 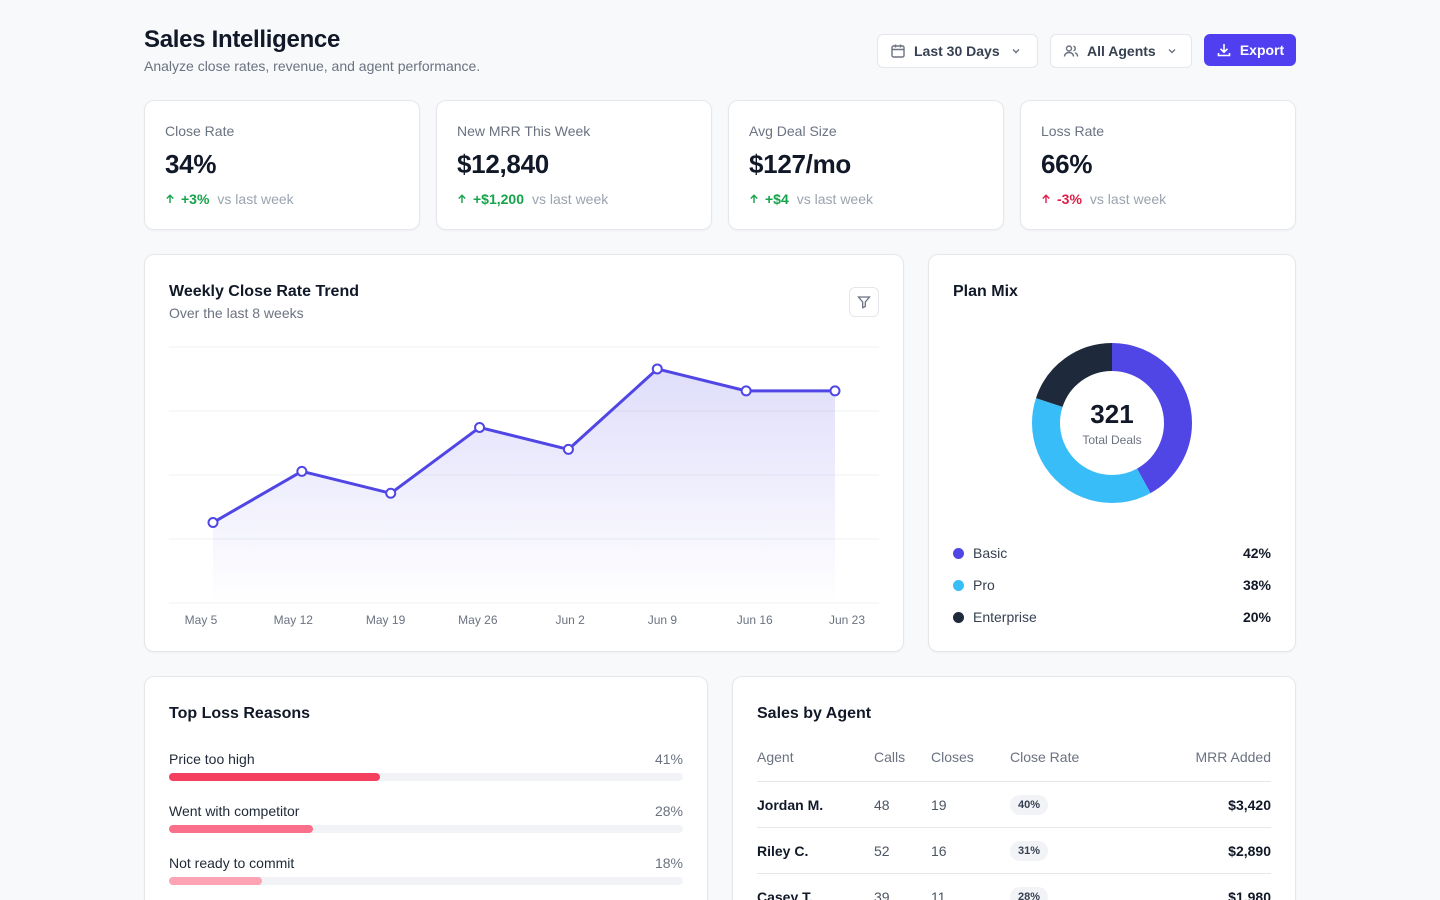 What do you see at coordinates (570, 620) in the screenshot?
I see `x-tick-label: Jun 2` at bounding box center [570, 620].